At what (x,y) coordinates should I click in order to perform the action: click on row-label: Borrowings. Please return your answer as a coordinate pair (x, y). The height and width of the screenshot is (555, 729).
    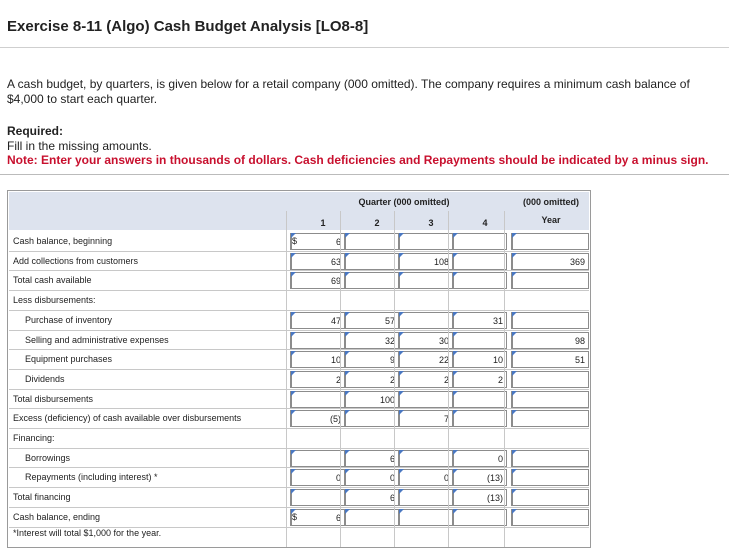
    Looking at the image, I should click on (48, 457).